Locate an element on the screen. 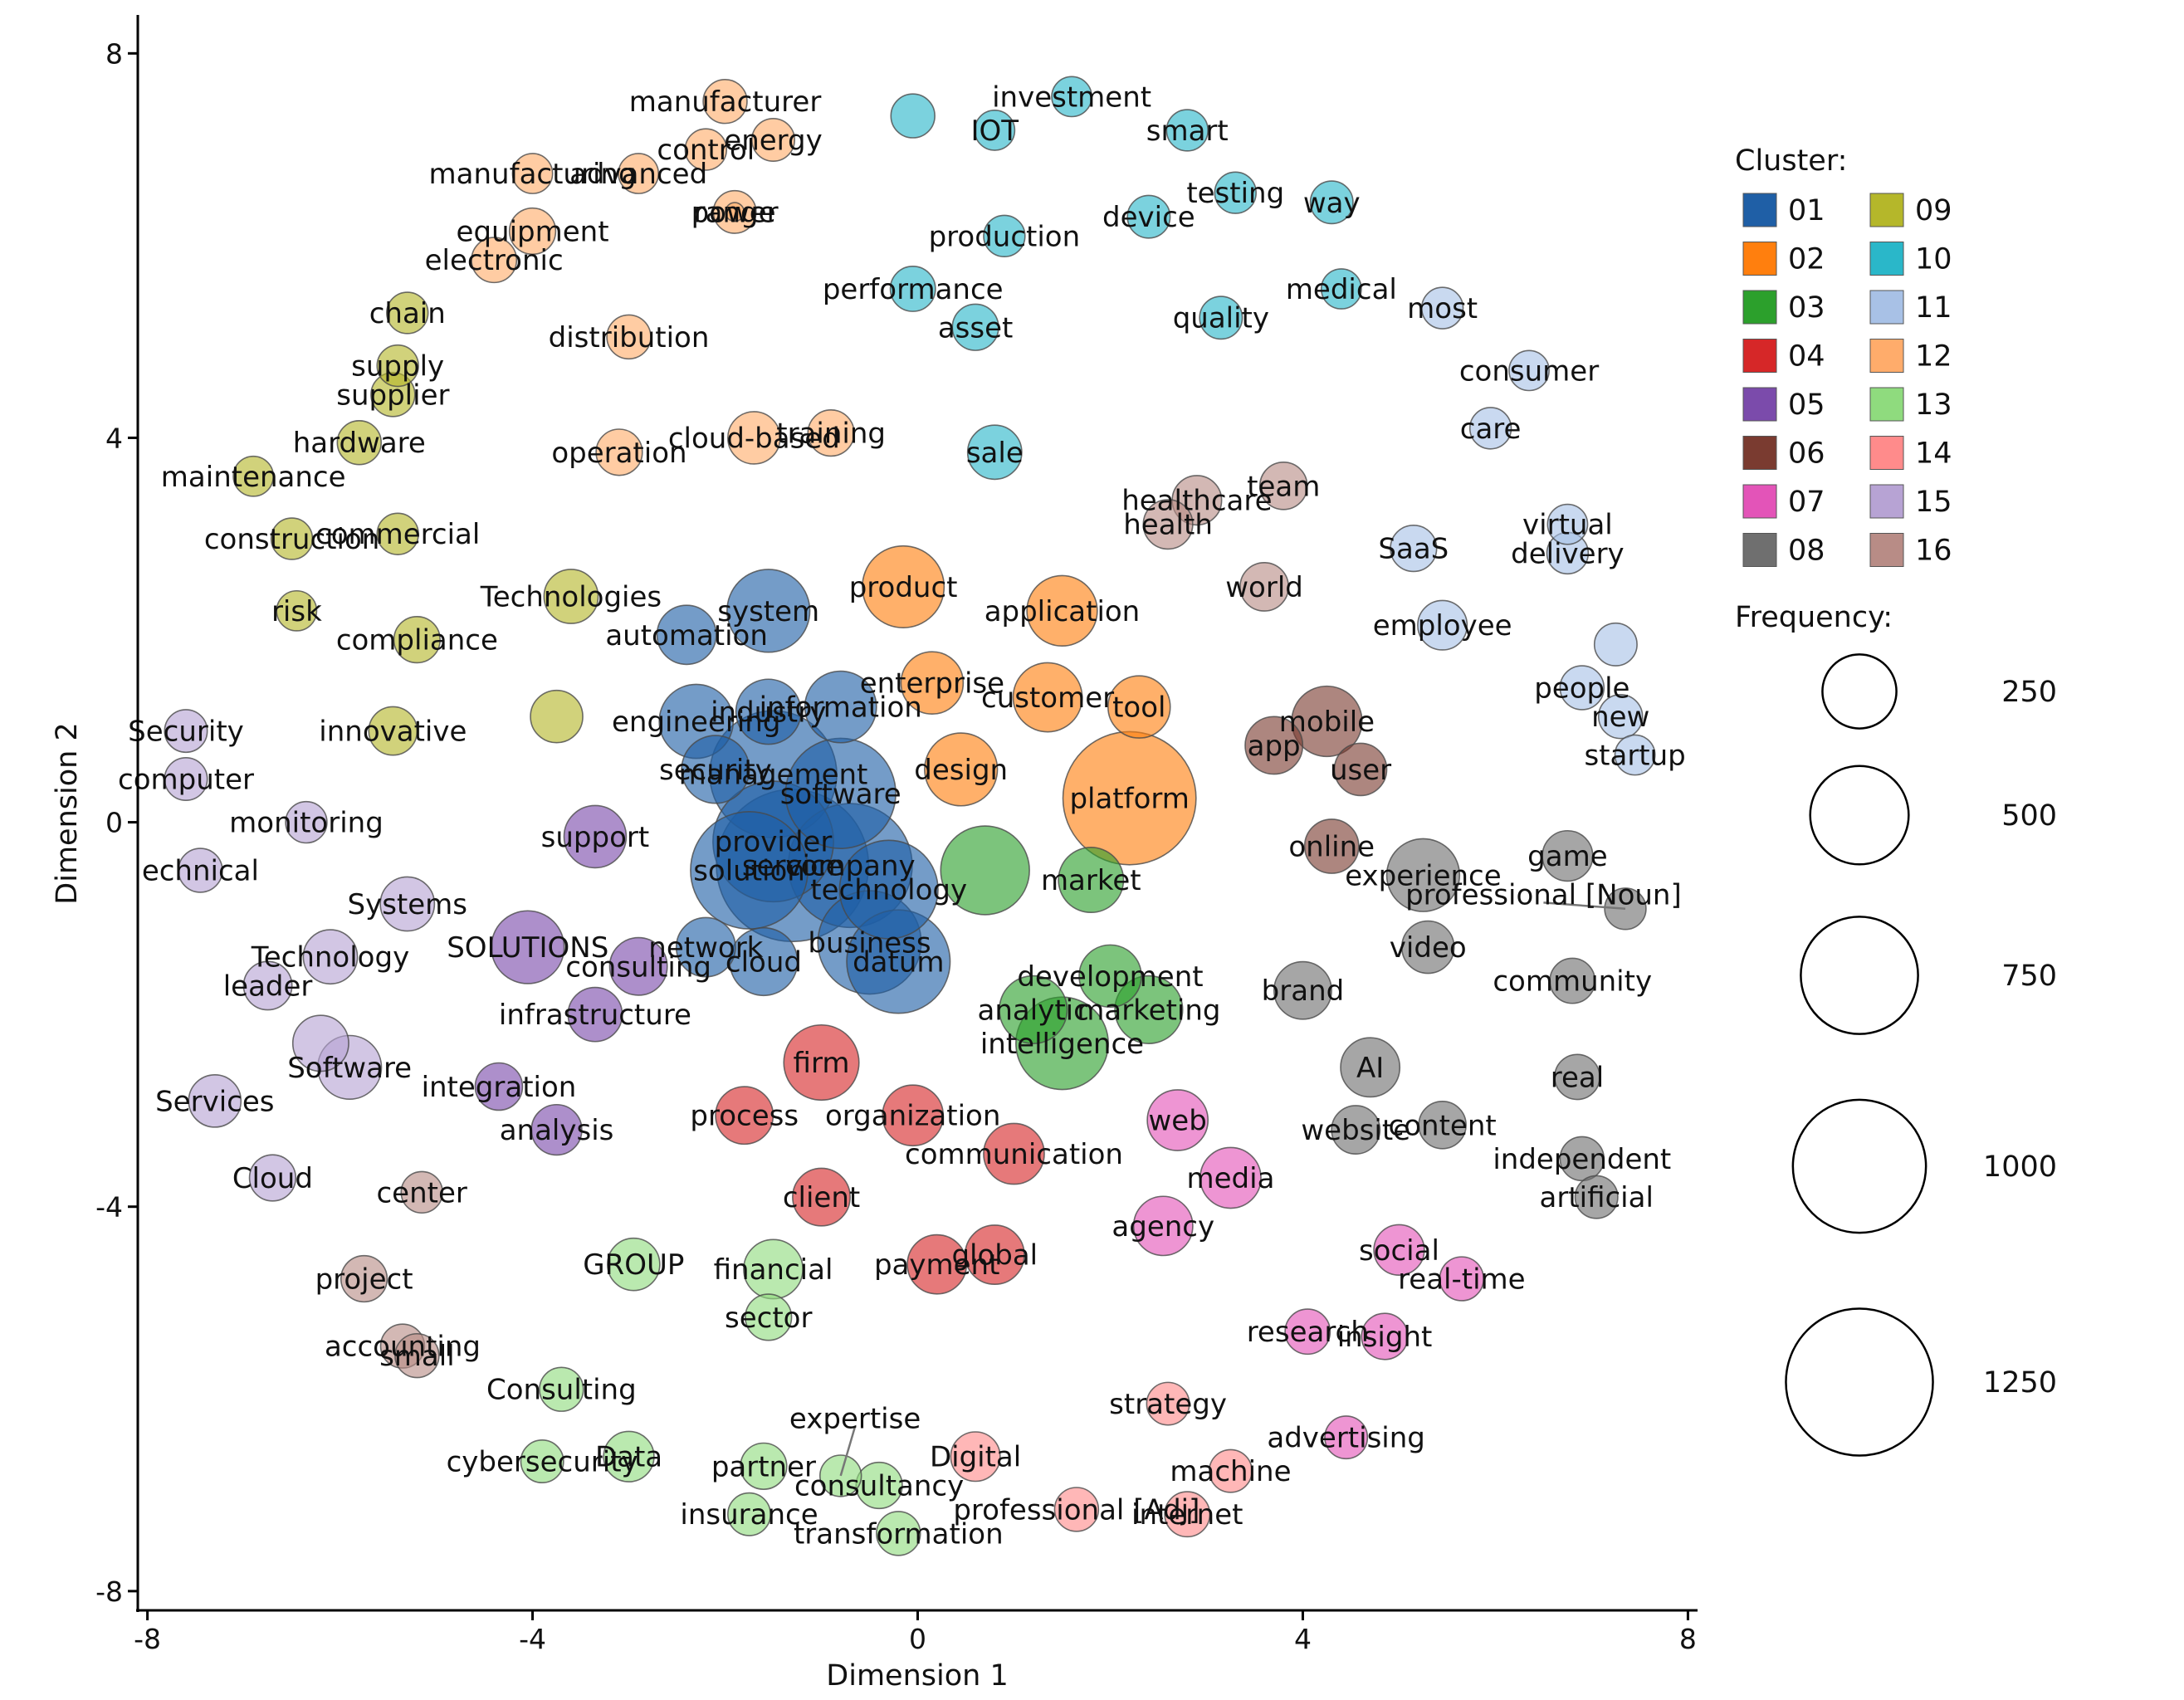 This screenshot has width=2184, height=1700. word-label-client: client is located at coordinates (821, 1197).